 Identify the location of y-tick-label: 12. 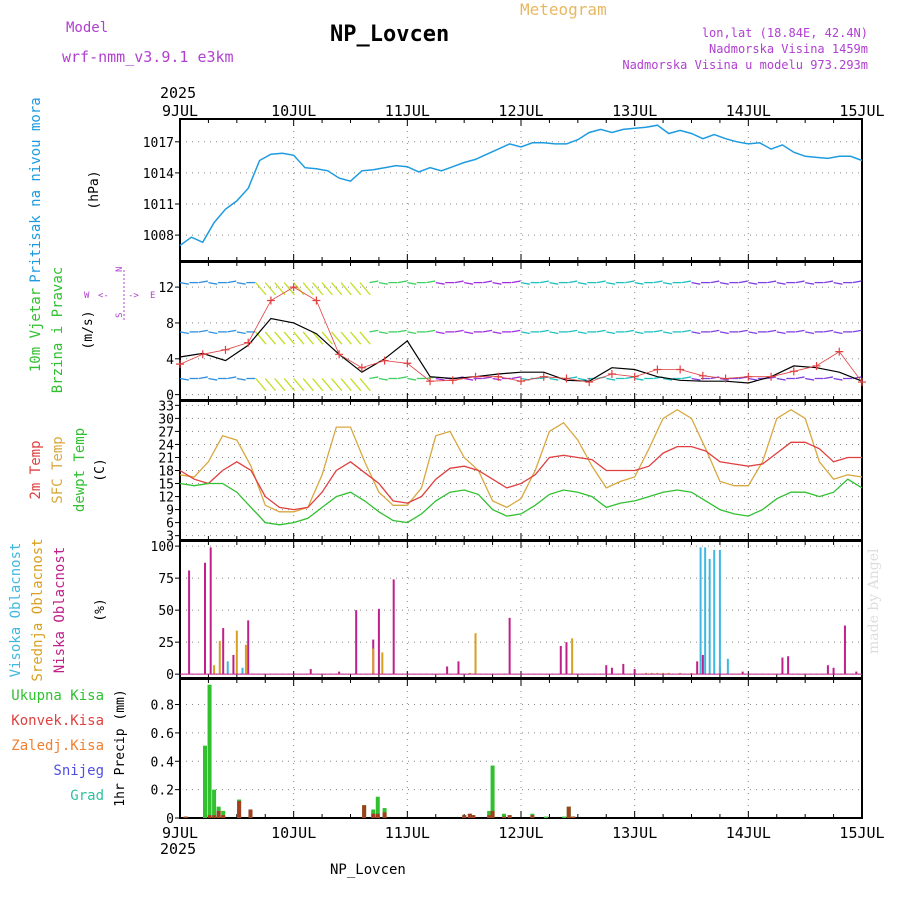
(166, 288).